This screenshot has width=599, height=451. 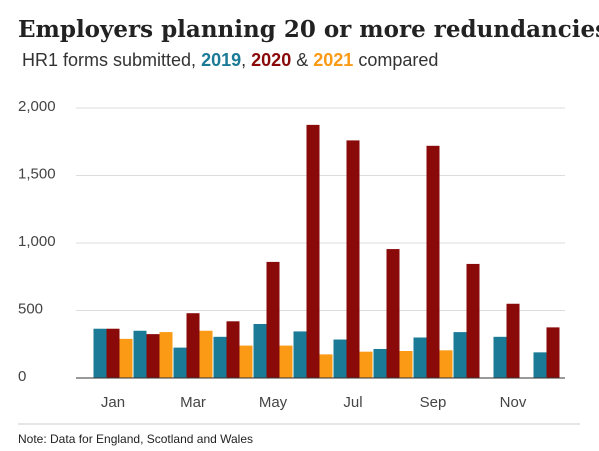 I want to click on subtitle-text: ,, so click(x=244, y=60).